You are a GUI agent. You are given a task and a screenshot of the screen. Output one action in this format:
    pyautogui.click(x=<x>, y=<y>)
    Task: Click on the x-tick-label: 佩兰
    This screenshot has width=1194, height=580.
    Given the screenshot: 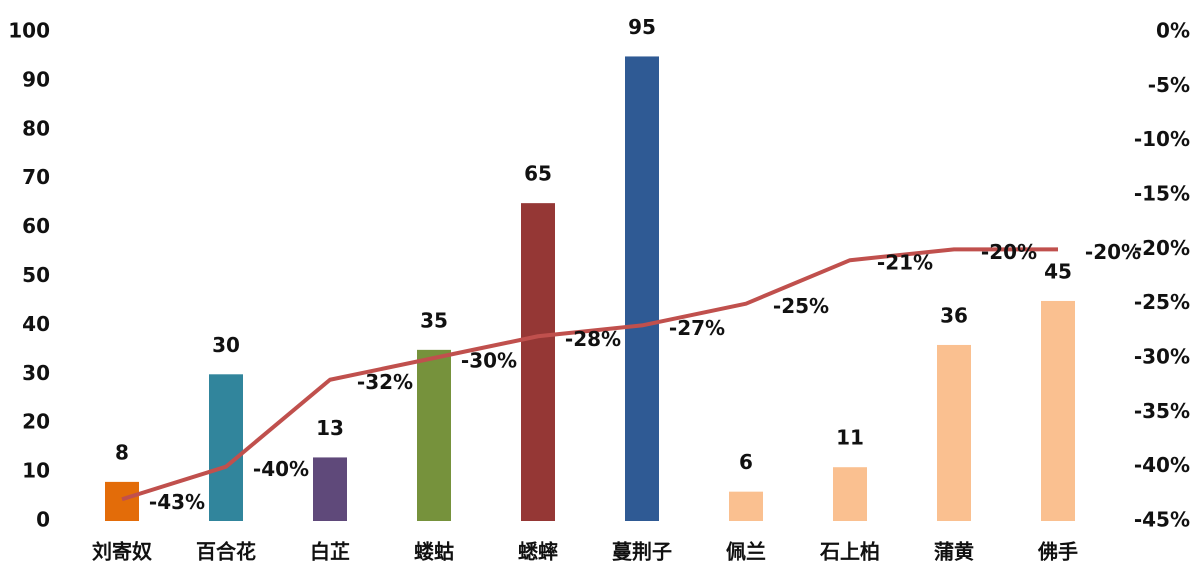 What is the action you would take?
    pyautogui.click(x=746, y=552)
    